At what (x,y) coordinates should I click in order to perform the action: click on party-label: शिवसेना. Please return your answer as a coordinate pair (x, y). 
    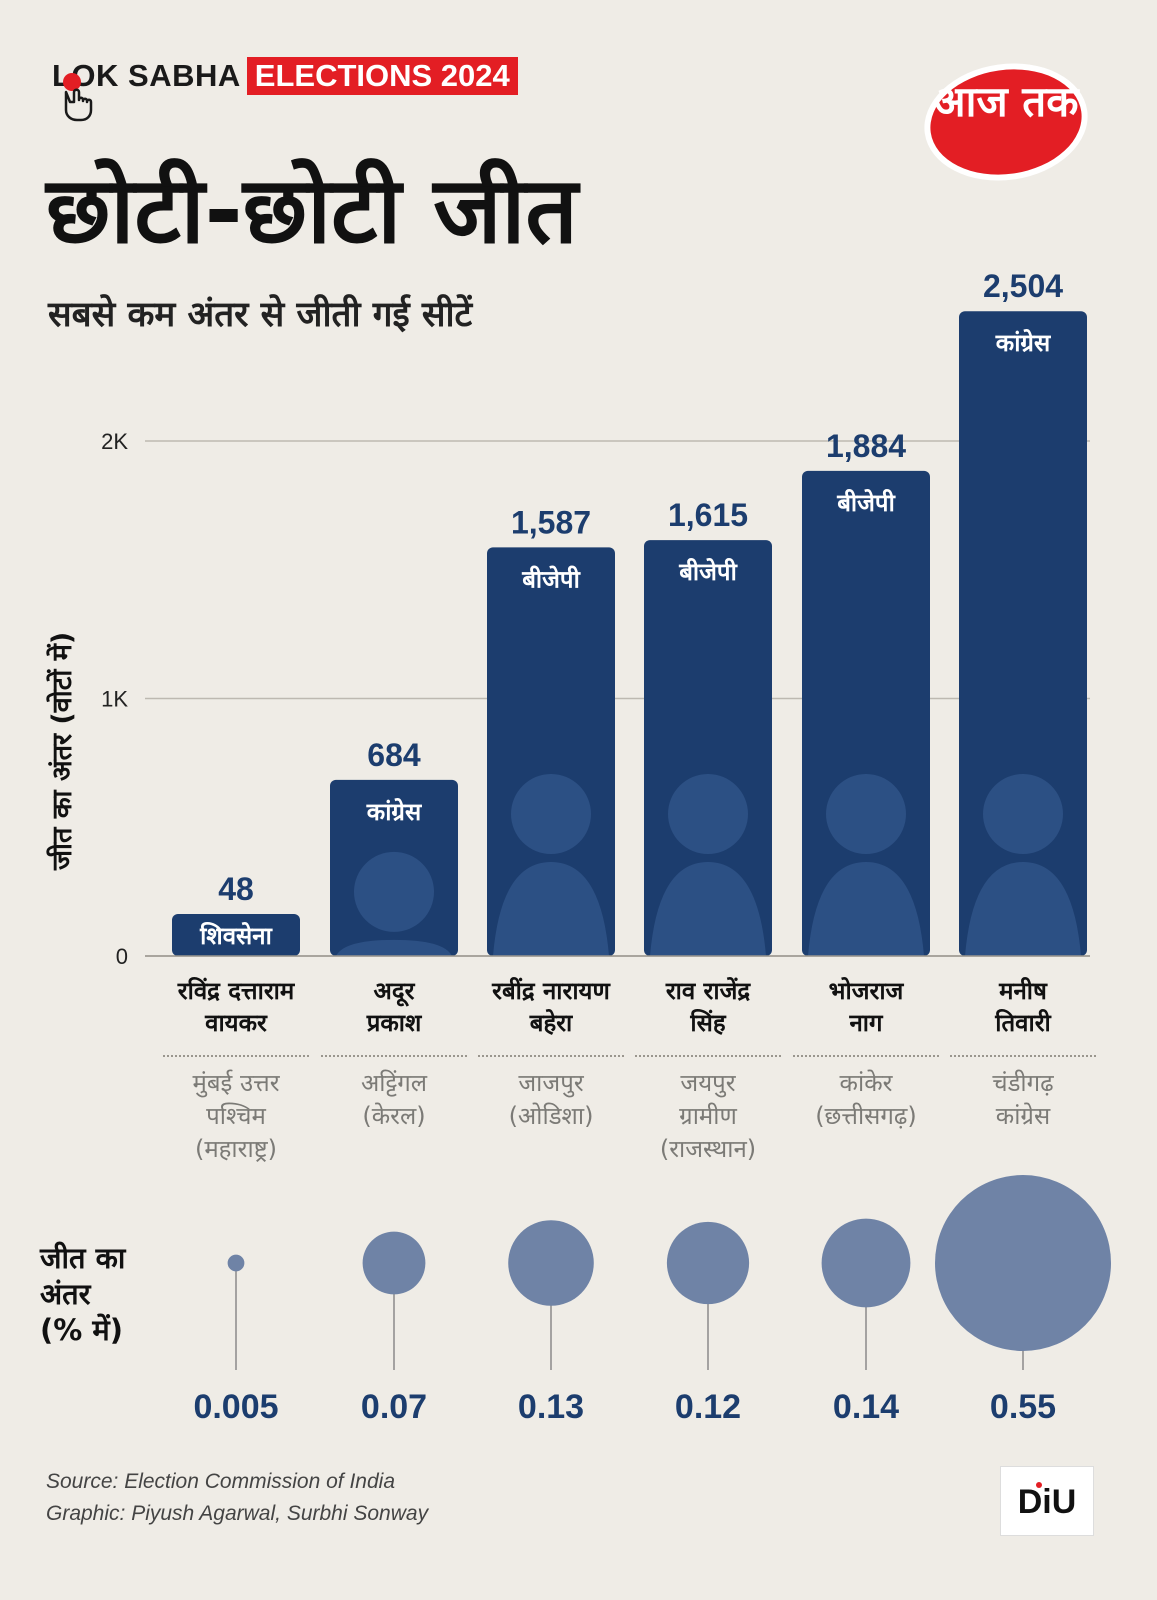
    Looking at the image, I should click on (235, 936).